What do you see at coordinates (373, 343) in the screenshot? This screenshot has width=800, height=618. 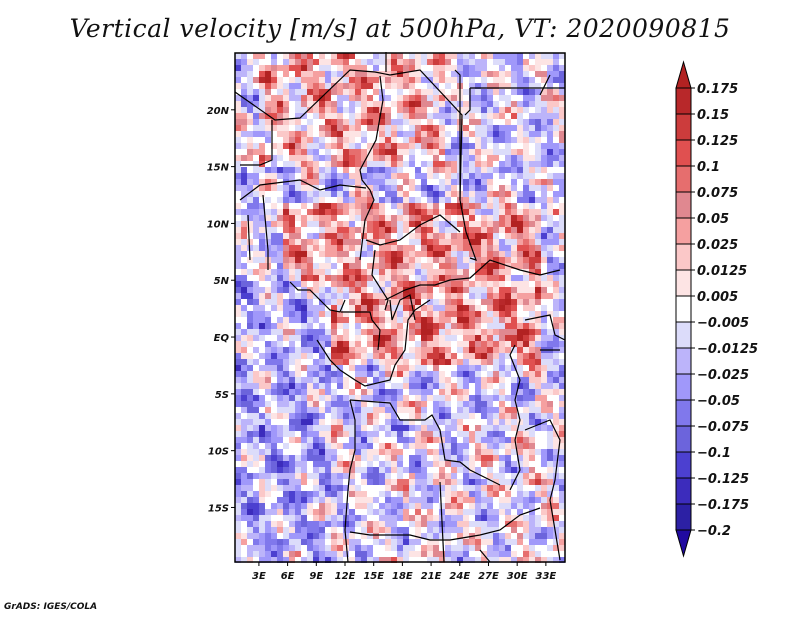 I see `border-line` at bounding box center [373, 343].